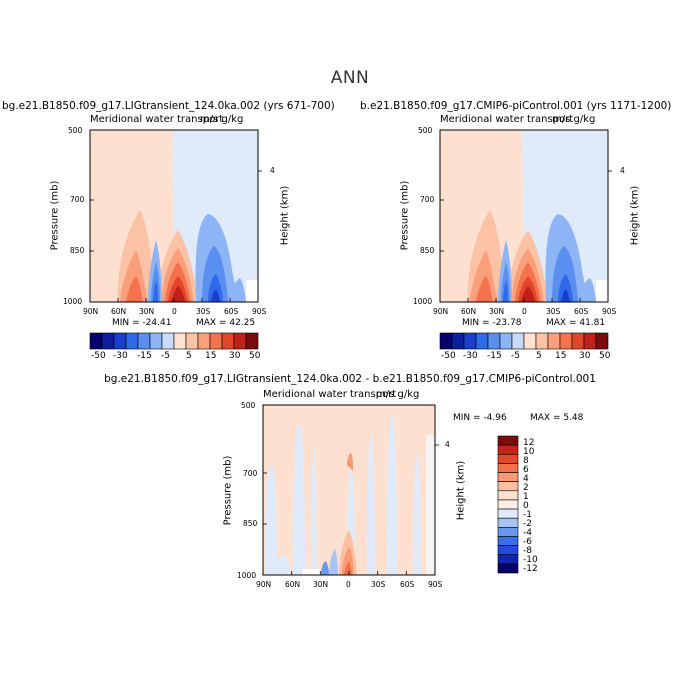  Describe the element at coordinates (272, 170) in the screenshot. I see `panel-lig-right-tick: 4` at that location.